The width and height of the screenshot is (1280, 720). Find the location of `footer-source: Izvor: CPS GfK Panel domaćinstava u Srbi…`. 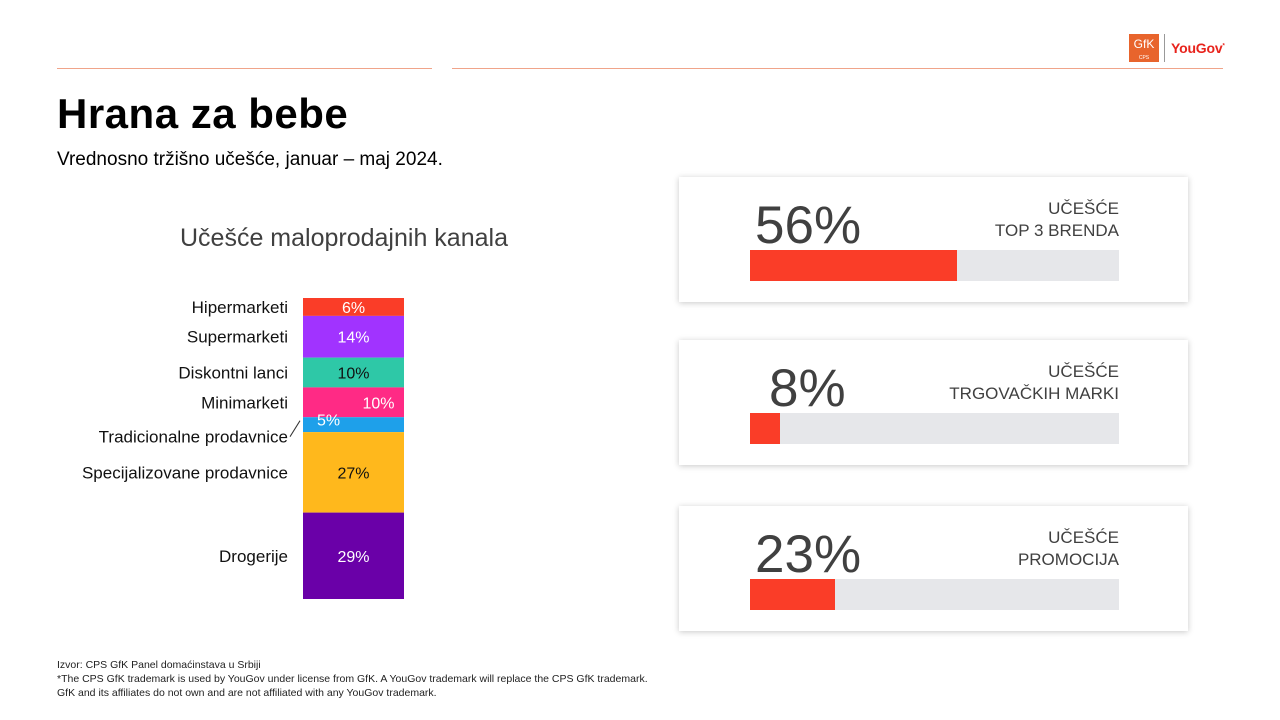

footer-source: Izvor: CPS GfK Panel domaćinstava u Srbi… is located at coordinates (159, 665).